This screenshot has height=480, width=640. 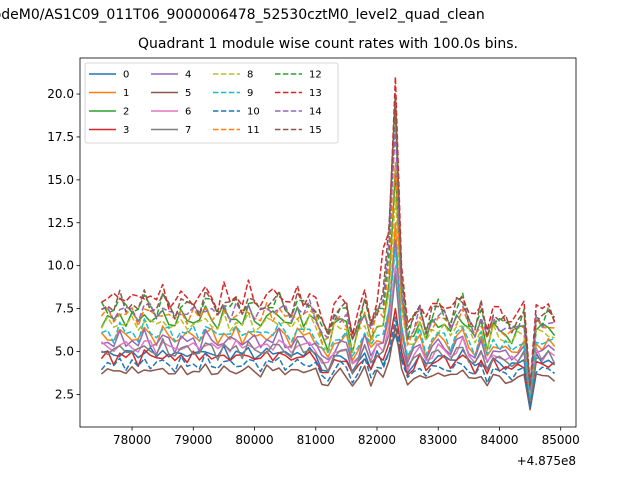 What do you see at coordinates (60, 223) in the screenshot?
I see `y-tick-label: 12.5` at bounding box center [60, 223].